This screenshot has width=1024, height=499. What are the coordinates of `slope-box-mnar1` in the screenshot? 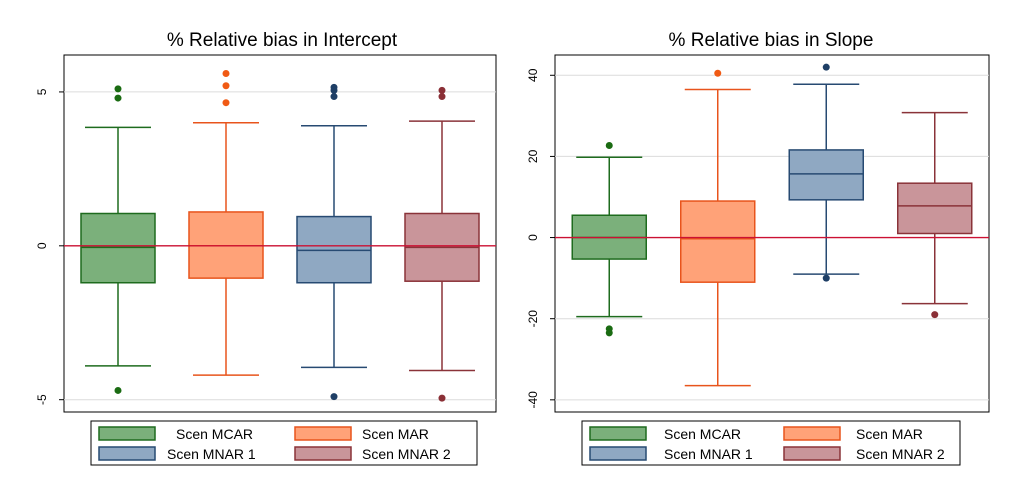 It's located at (826, 172).